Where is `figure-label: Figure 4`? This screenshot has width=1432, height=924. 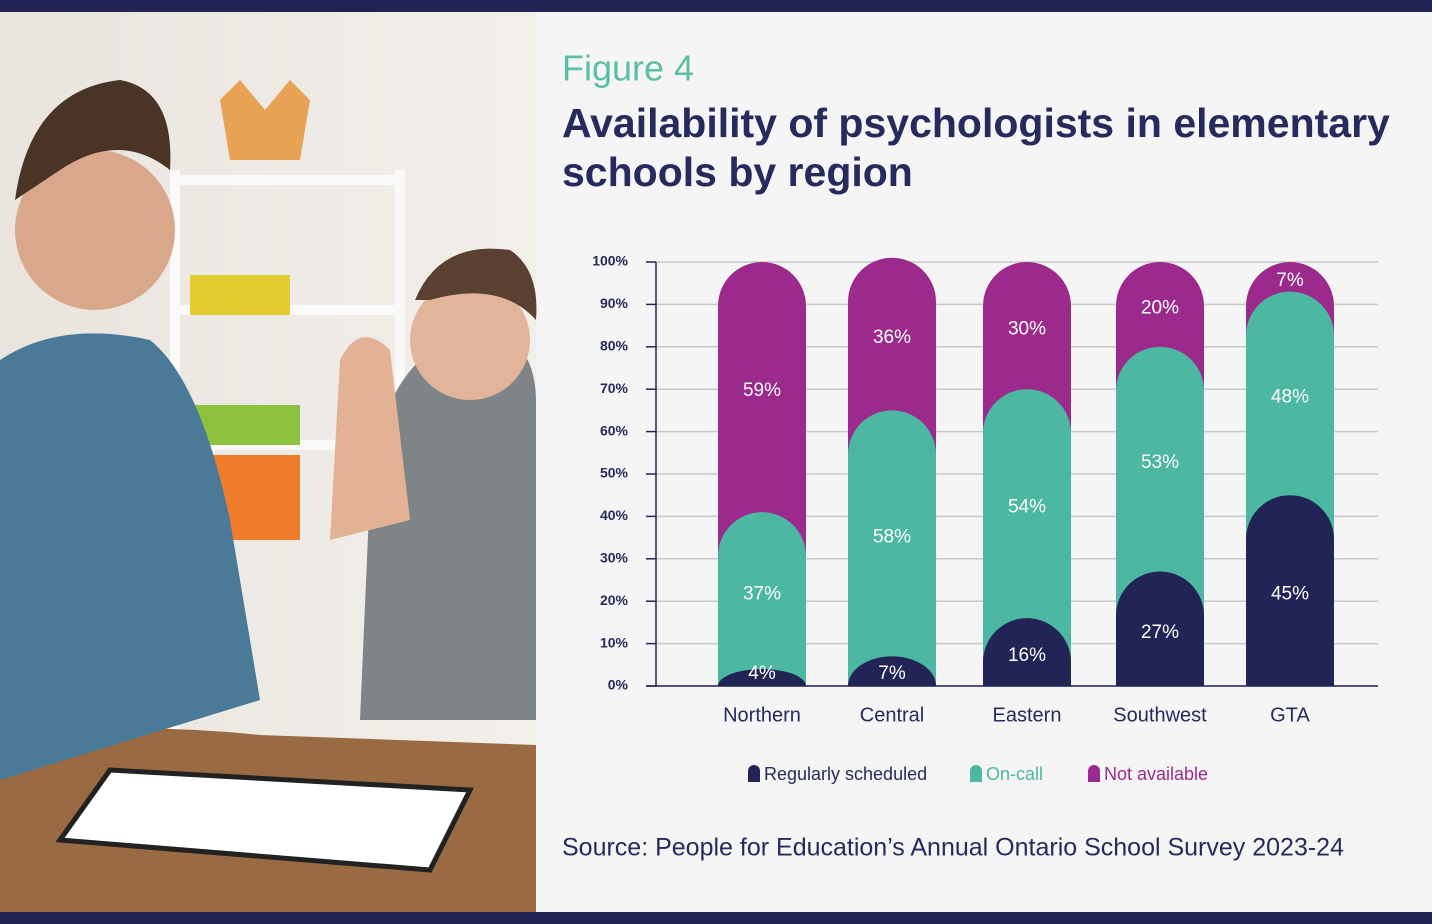
figure-label: Figure 4 is located at coordinates (628, 68).